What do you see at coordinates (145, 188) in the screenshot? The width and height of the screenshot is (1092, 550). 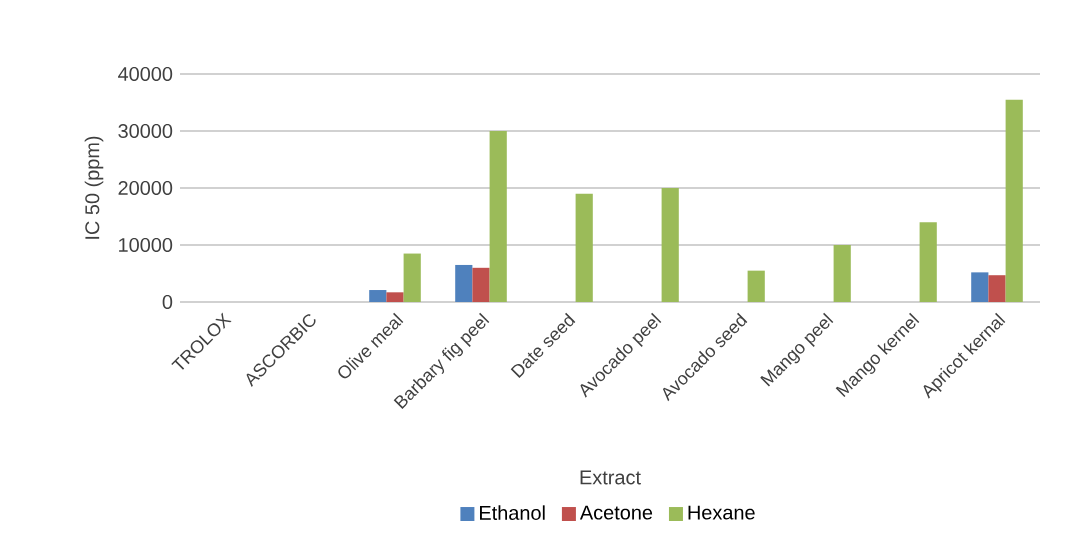 I see `y-tick-label: 20000` at bounding box center [145, 188].